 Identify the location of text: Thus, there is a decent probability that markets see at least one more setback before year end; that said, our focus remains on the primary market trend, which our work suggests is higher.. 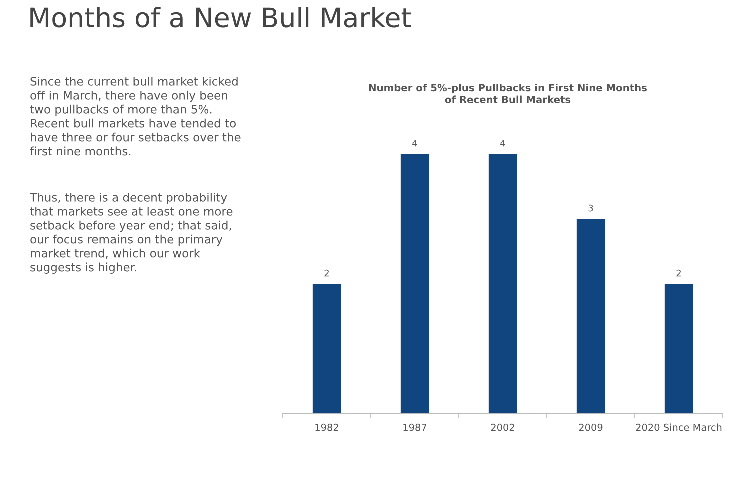
(131, 233).